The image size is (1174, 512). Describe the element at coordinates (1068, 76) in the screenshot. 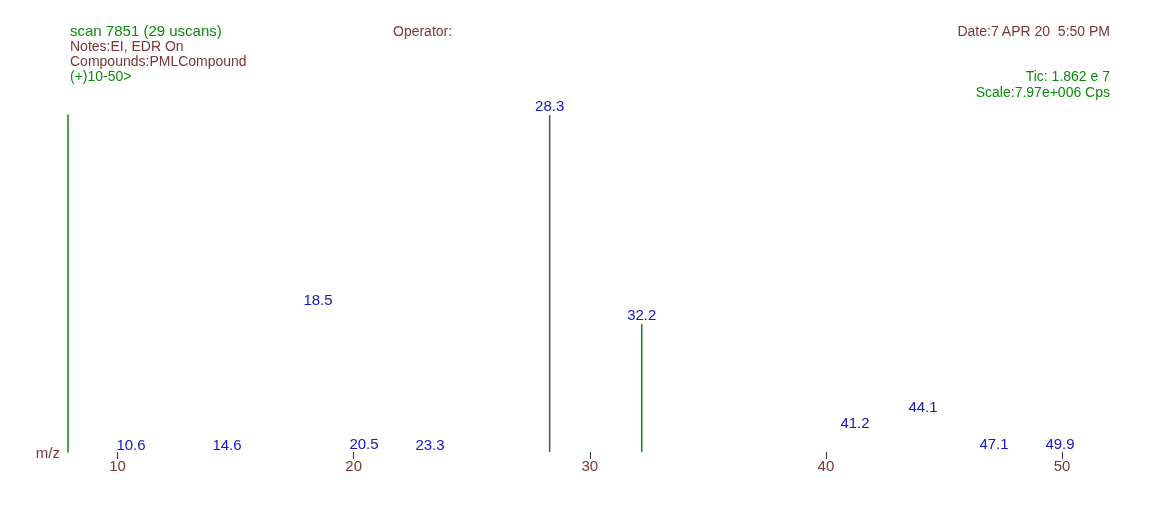

I see `text: Tic: 1.862 e 7` at that location.